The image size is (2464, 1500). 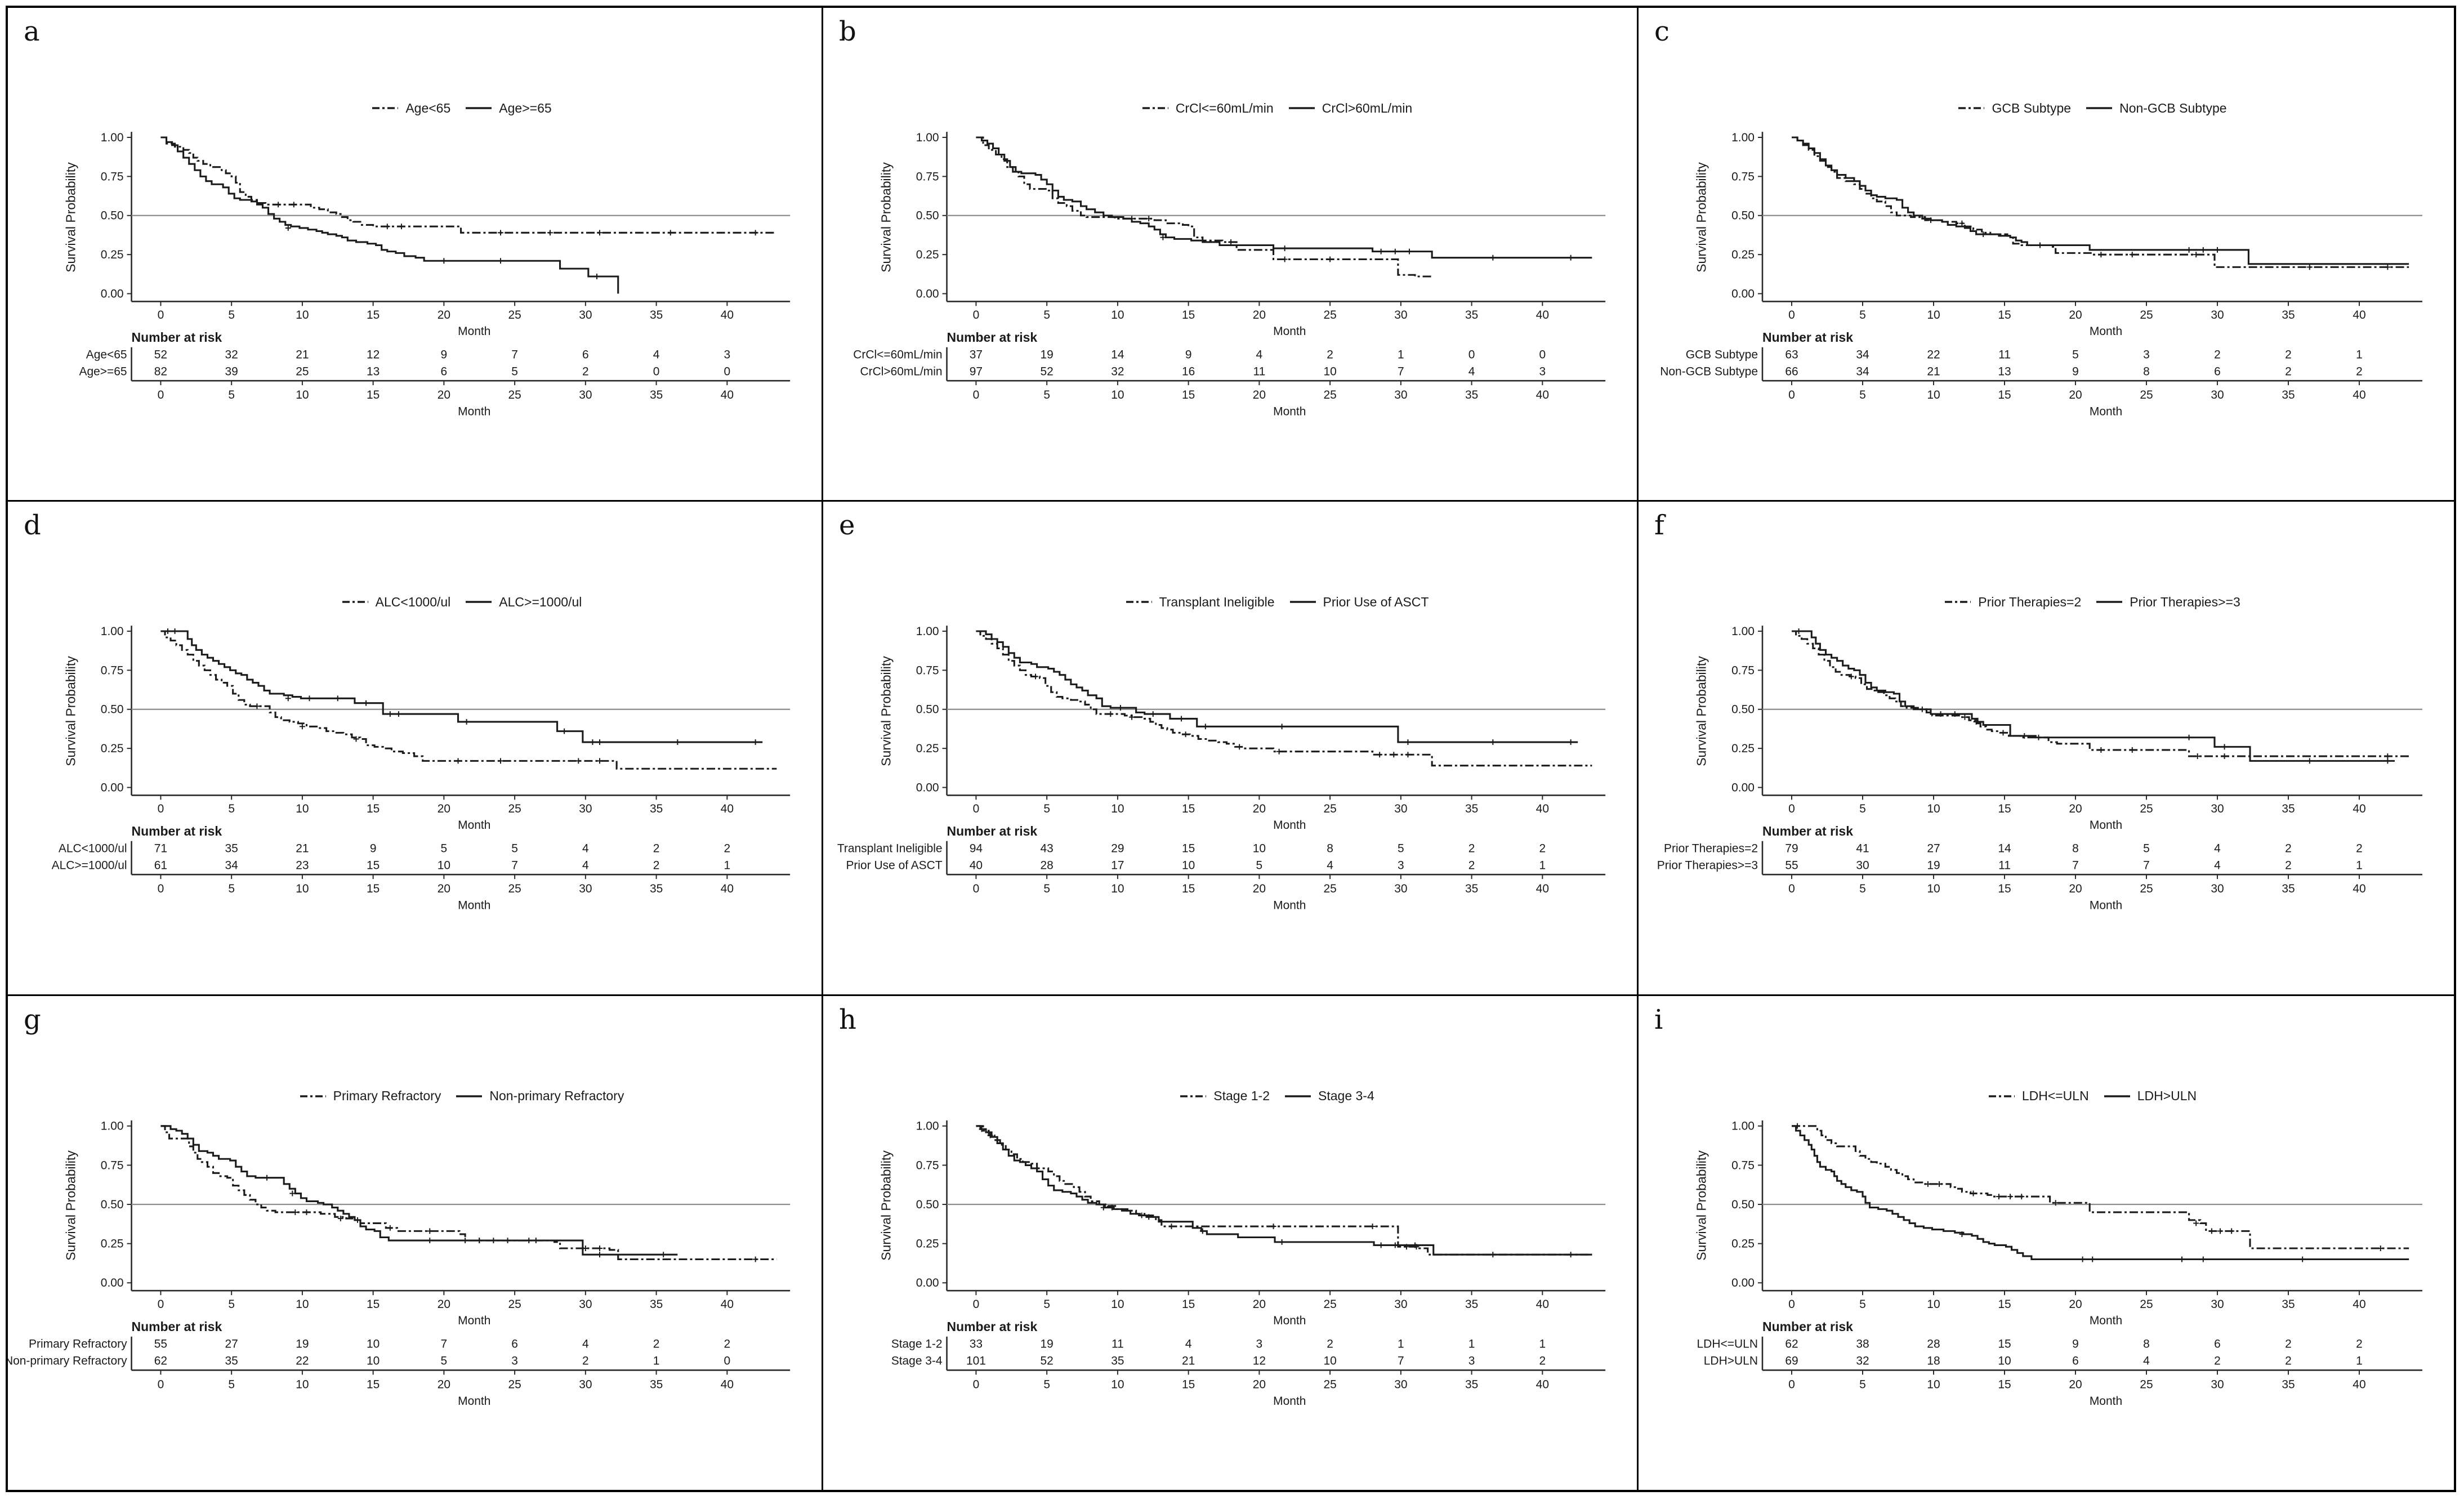 What do you see at coordinates (1047, 865) in the screenshot?
I see `risk-value: 28` at bounding box center [1047, 865].